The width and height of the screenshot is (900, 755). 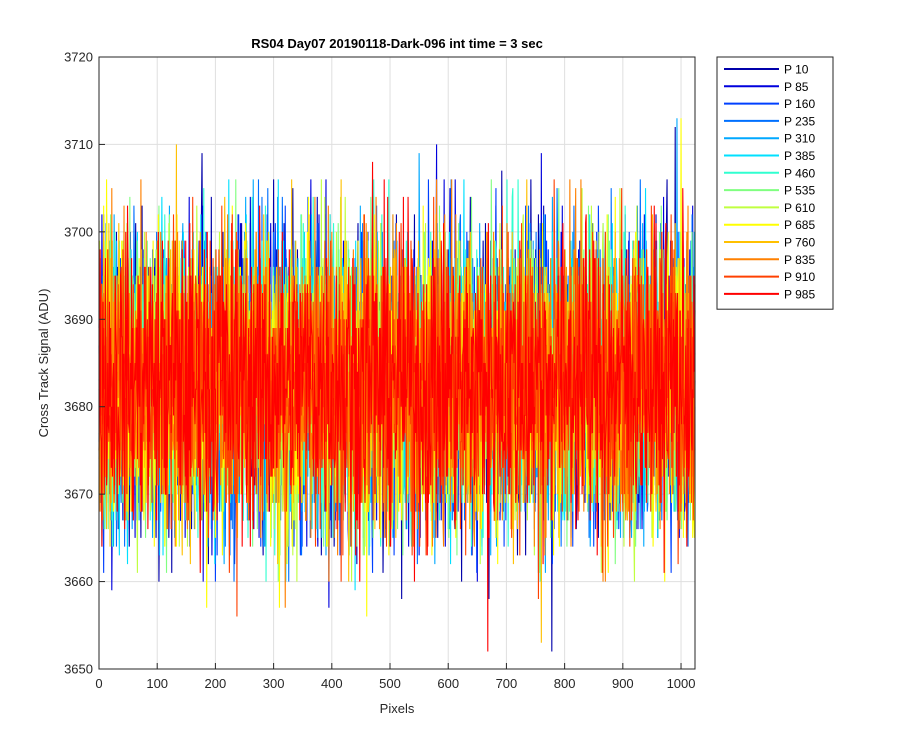 I want to click on legend-entry-label: P 835, so click(x=799, y=260).